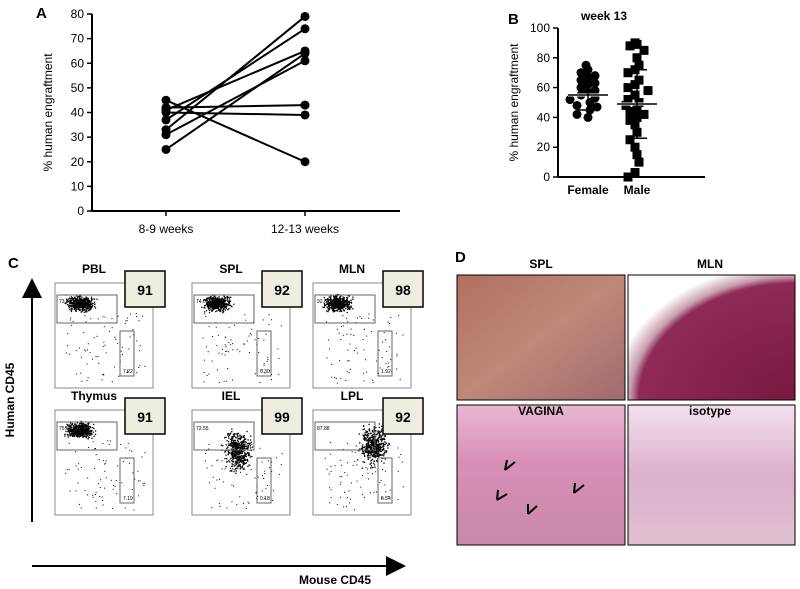 This screenshot has width=800, height=589. What do you see at coordinates (541, 475) in the screenshot?
I see `vagina-image` at bounding box center [541, 475].